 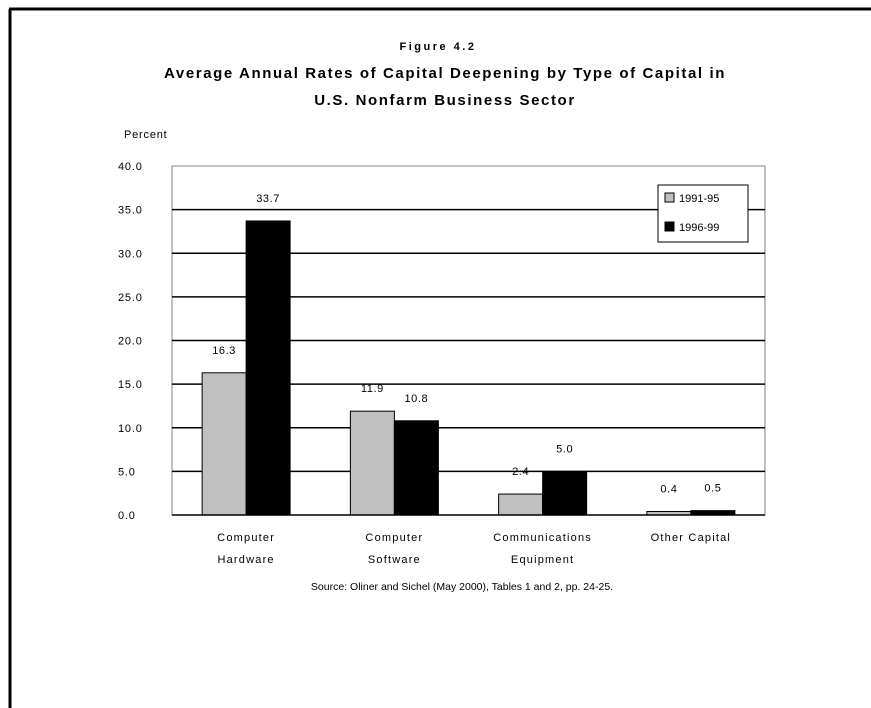 What do you see at coordinates (438, 47) in the screenshot?
I see `figure-label: Figure 4.2` at bounding box center [438, 47].